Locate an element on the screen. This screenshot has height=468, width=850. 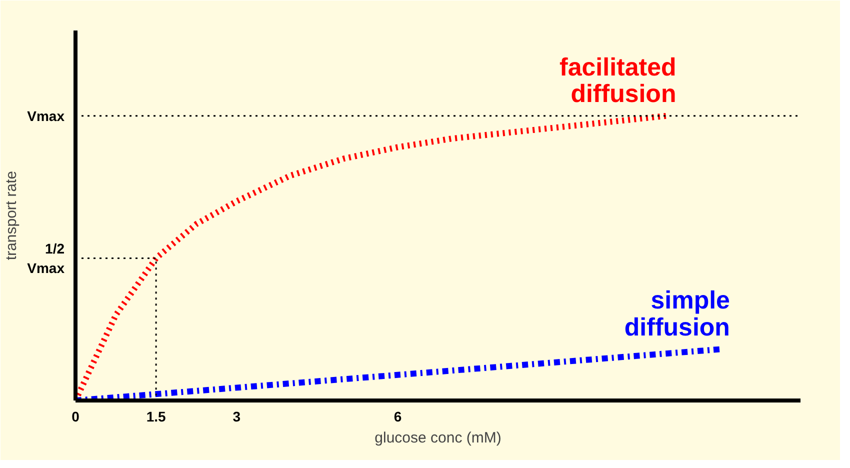
x-tick-label: 0 is located at coordinates (76, 416).